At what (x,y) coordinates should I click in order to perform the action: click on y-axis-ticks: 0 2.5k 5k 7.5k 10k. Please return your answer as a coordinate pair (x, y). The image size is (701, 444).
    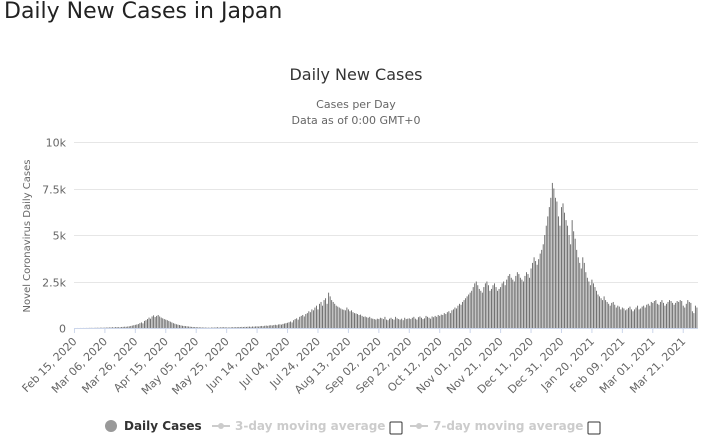
    Looking at the image, I should click on (54, 236).